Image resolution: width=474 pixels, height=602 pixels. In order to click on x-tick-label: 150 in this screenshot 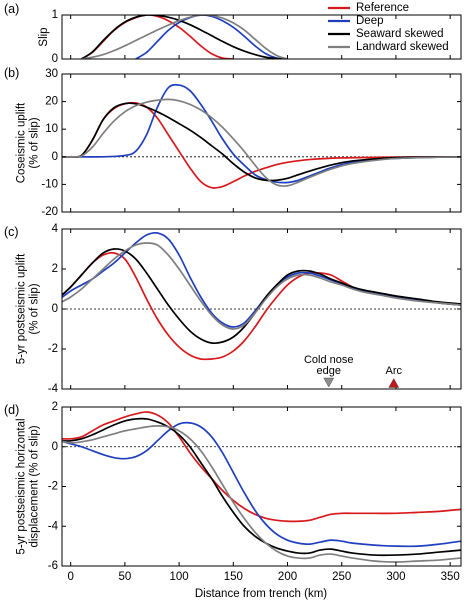, I will do `click(233, 577)`.